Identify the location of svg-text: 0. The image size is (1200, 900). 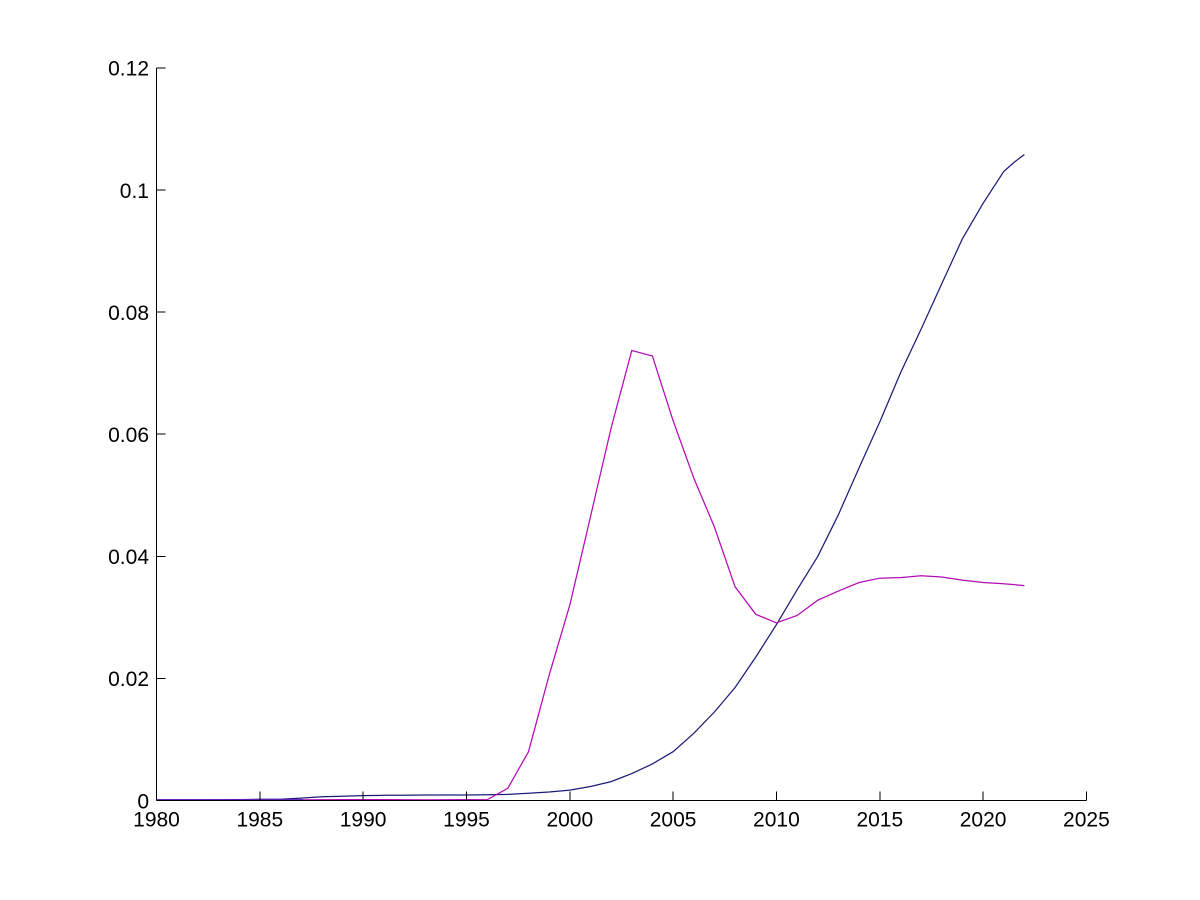
(143, 801).